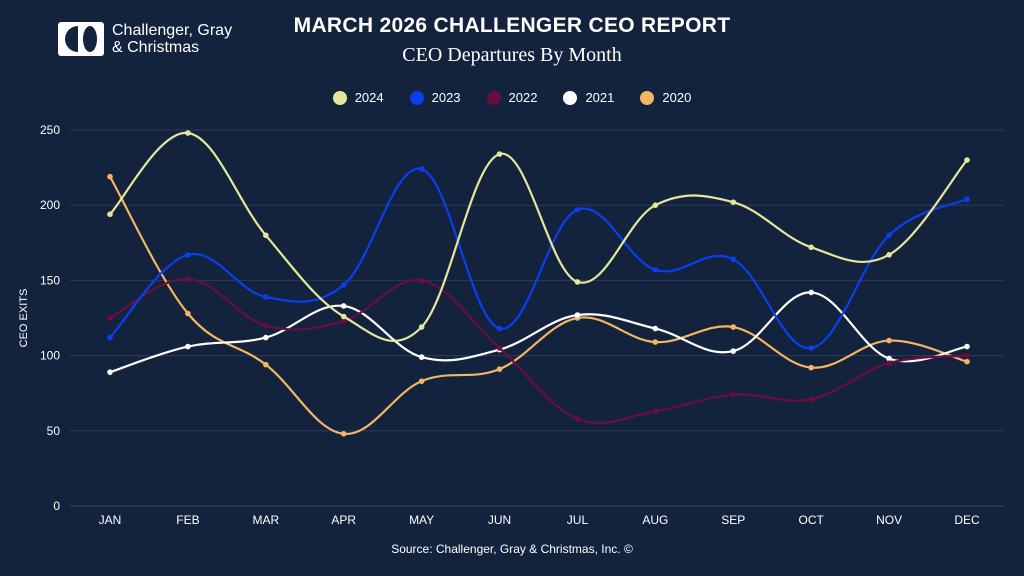 The height and width of the screenshot is (576, 1024). I want to click on x-tick-label: MAR, so click(265, 520).